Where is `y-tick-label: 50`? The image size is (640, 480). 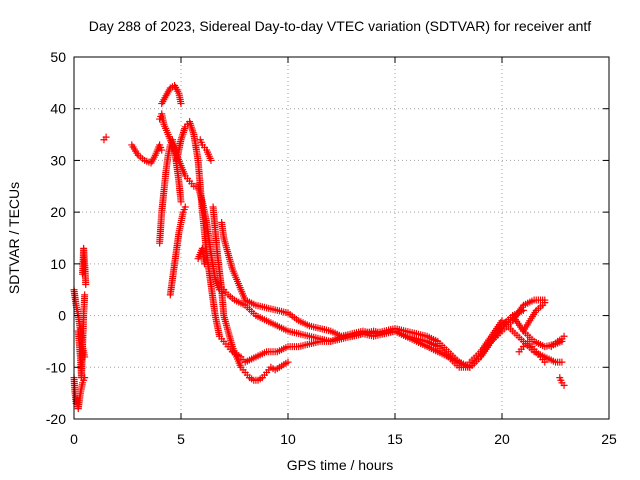
y-tick-label: 50 is located at coordinates (58, 57).